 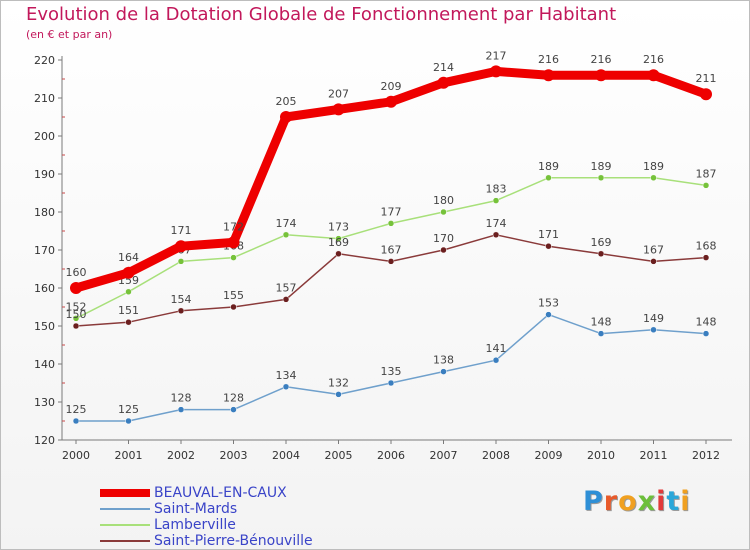 I want to click on data-label: 214, so click(x=443, y=67).